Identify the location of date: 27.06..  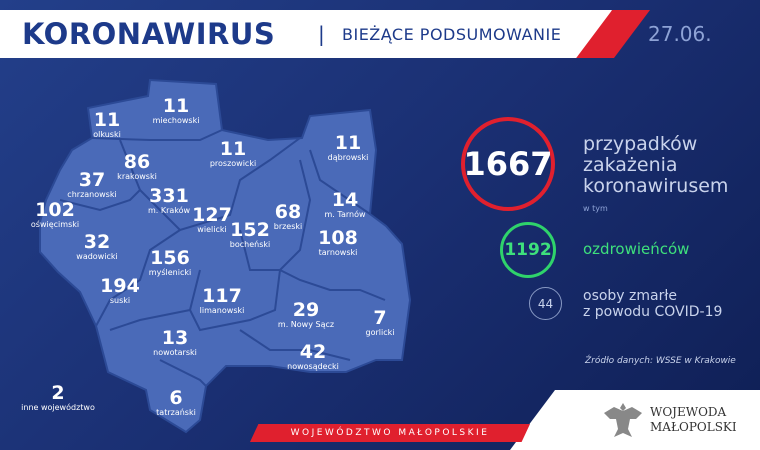
(680, 34).